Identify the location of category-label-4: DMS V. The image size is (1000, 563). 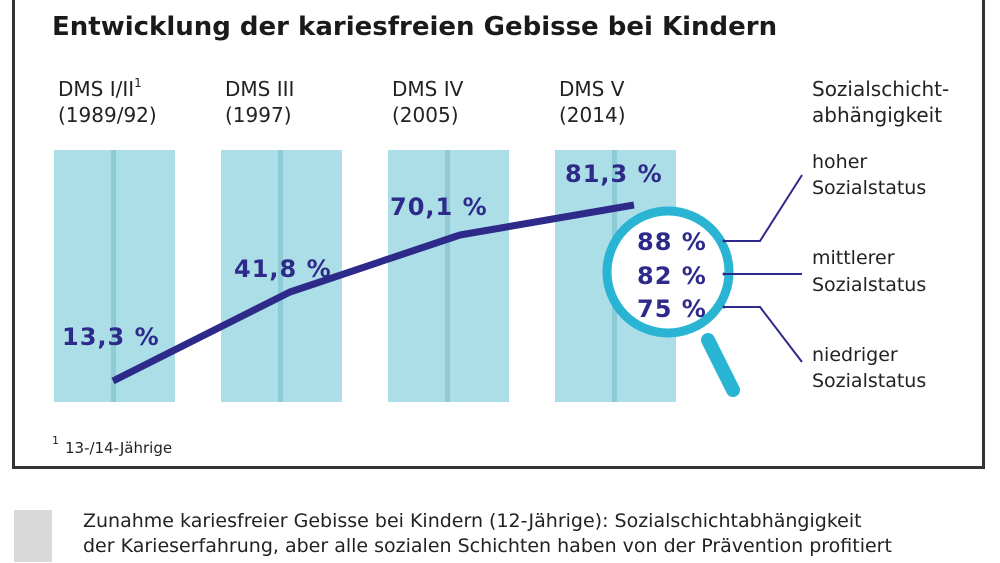
(592, 89).